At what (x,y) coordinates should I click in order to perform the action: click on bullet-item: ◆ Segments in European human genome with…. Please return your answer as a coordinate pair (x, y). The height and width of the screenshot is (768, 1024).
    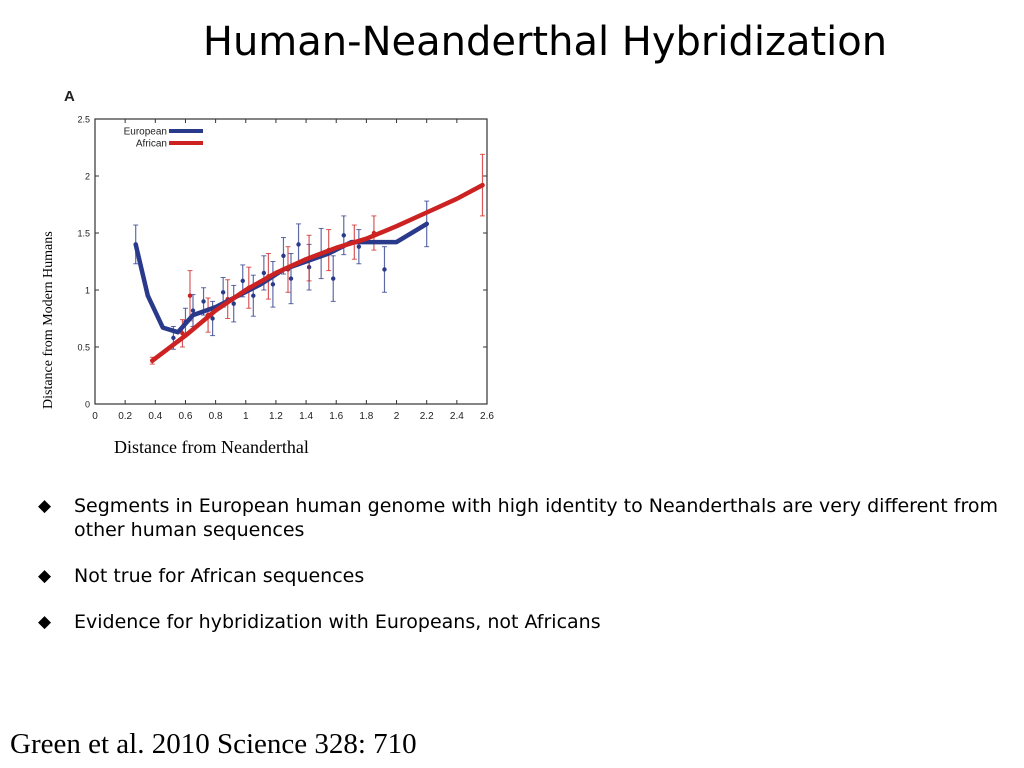
    Looking at the image, I should click on (531, 518).